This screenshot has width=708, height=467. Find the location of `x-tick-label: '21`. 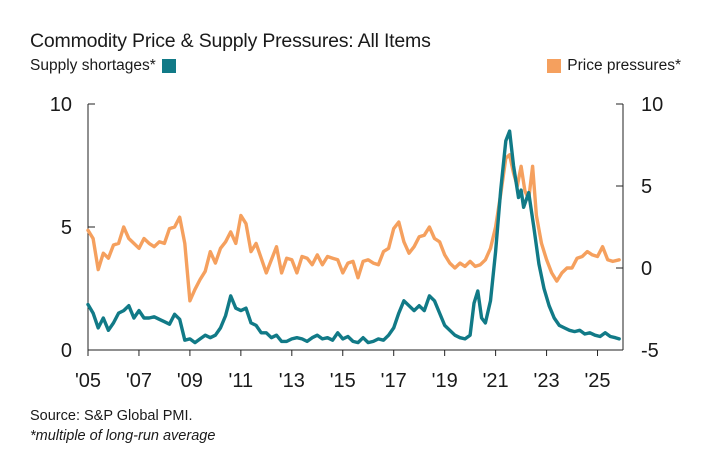

x-tick-label: '21 is located at coordinates (496, 381).